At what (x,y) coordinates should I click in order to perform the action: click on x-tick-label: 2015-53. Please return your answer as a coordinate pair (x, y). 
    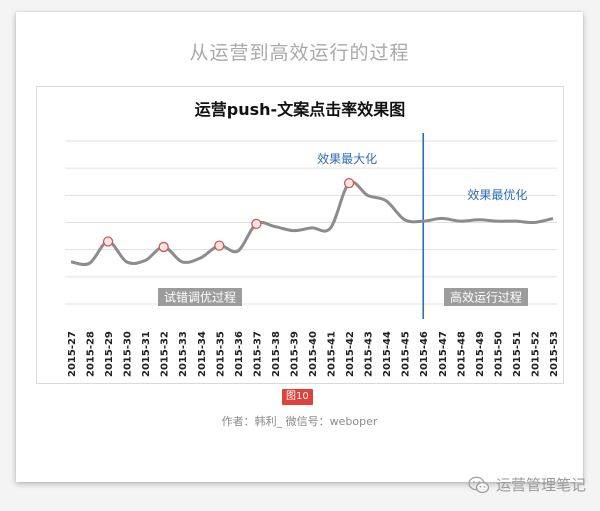
    Looking at the image, I should click on (554, 354).